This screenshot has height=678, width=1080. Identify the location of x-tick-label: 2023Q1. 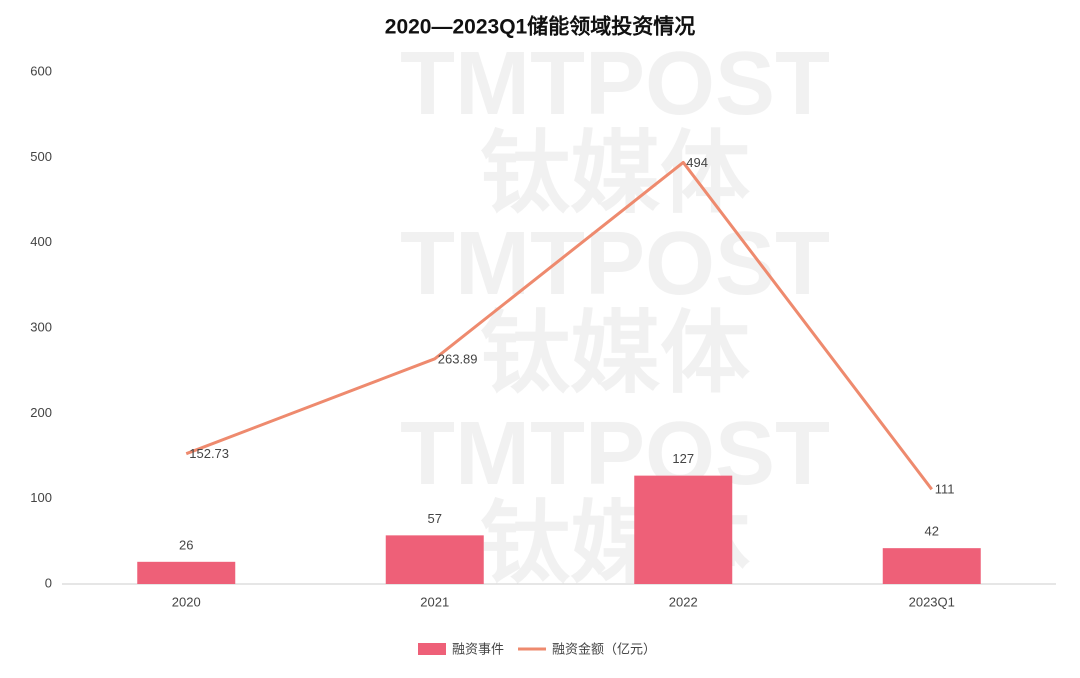
(932, 601).